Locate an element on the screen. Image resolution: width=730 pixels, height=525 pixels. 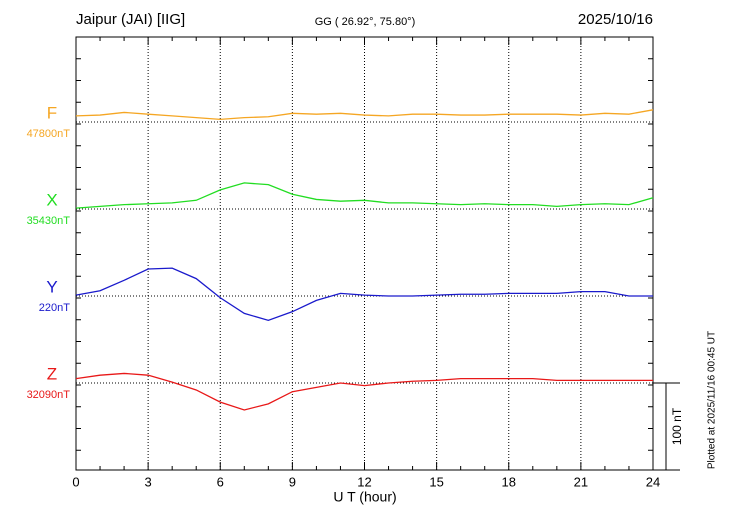
chart-subtitle: GG ( 26.92°, 75.80°) is located at coordinates (365, 22).